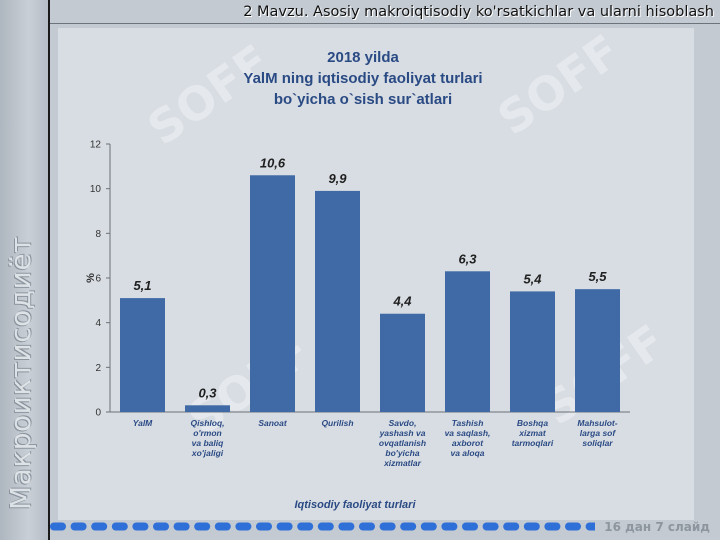  Describe the element at coordinates (403, 423) in the screenshot. I see `x-tick-label: Savdo,` at that location.